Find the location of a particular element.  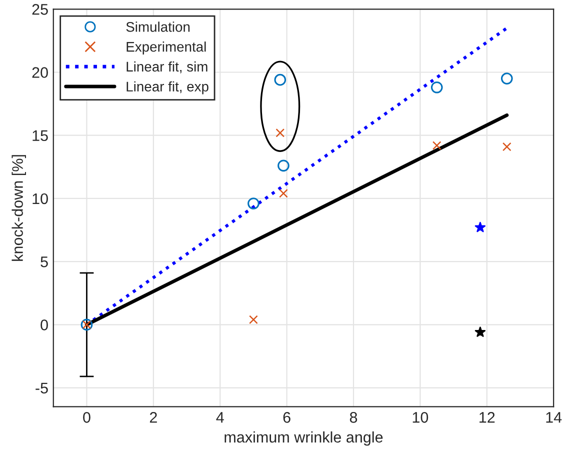

x-tick-label: 8 is located at coordinates (354, 417).